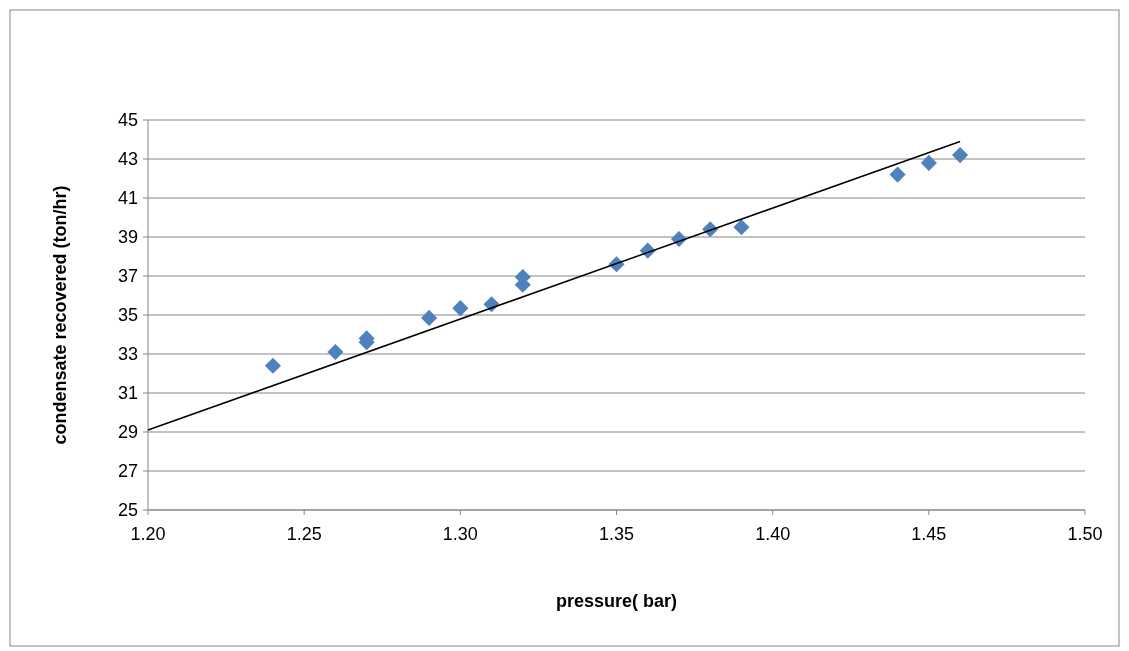 The height and width of the screenshot is (651, 1129). Describe the element at coordinates (127, 159) in the screenshot. I see `y-tick-label: 43` at that location.